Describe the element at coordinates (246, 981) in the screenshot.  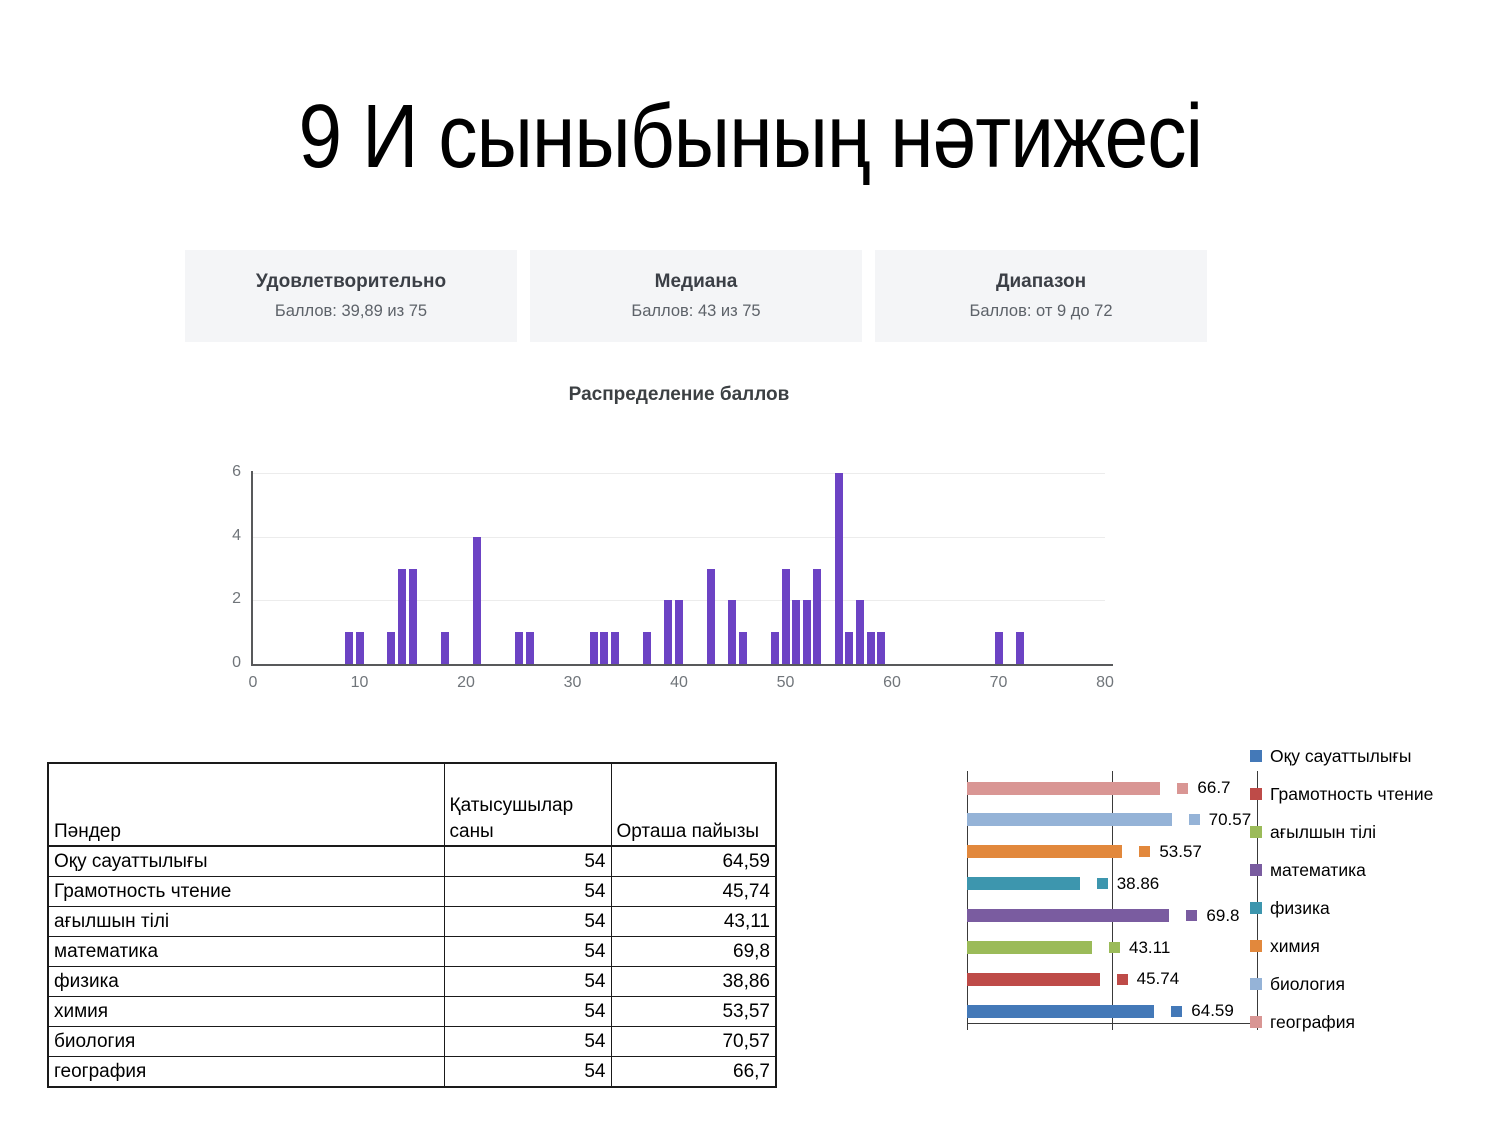
I see `table-cell-subject: физика` at that location.